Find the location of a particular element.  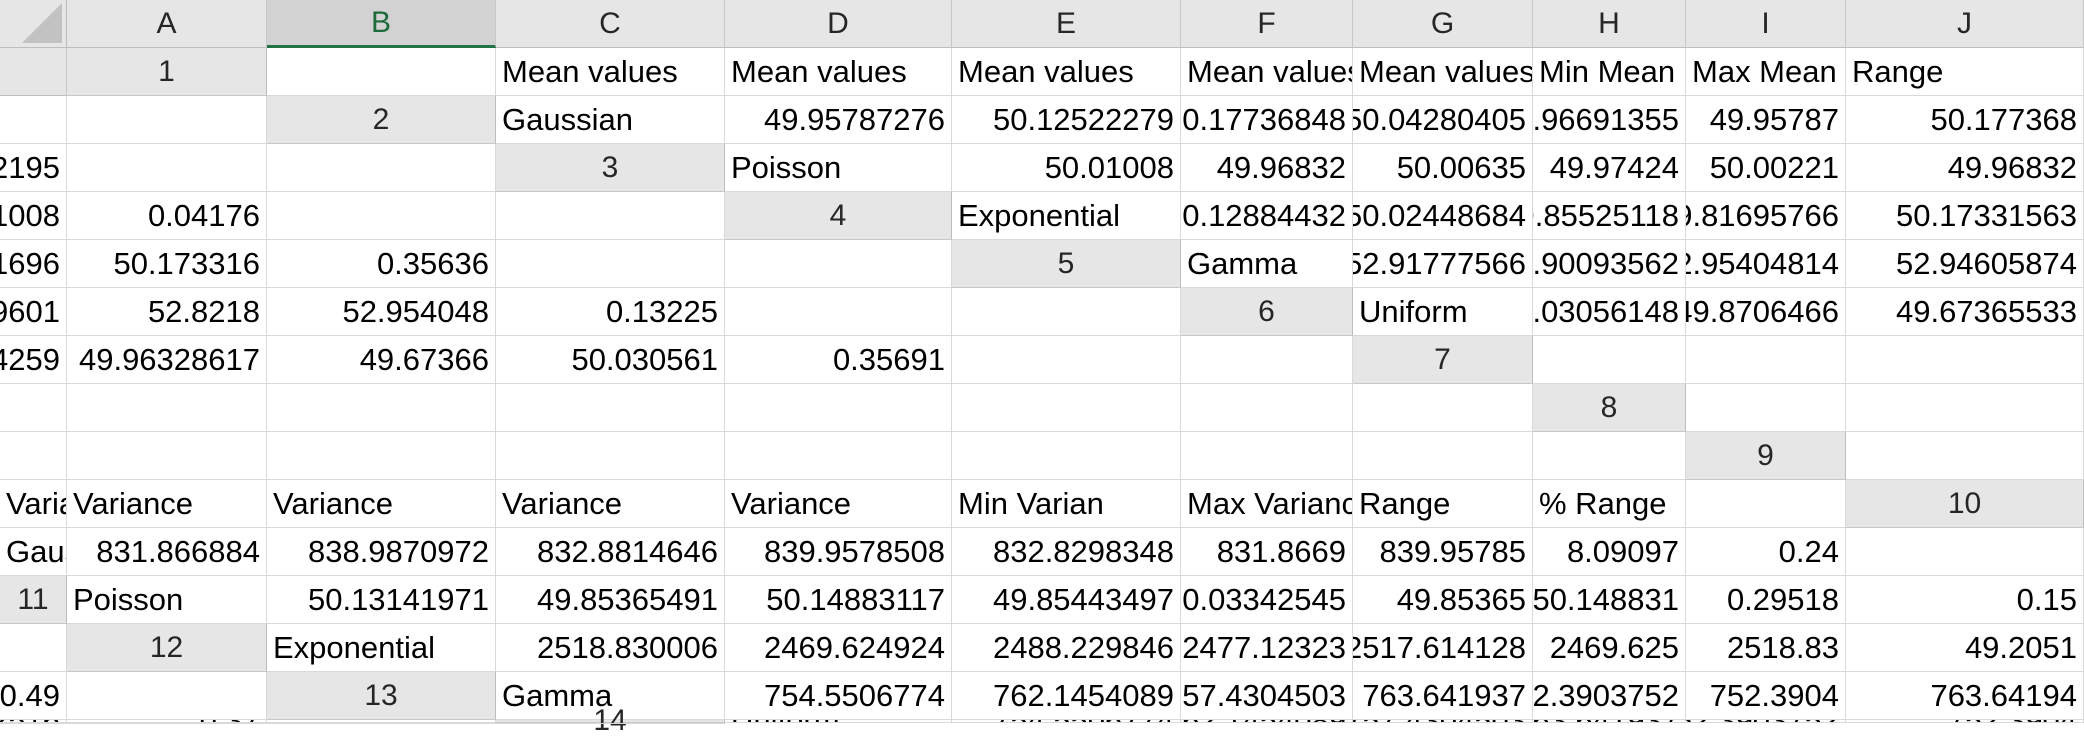

cell-e11: 49.85443497 is located at coordinates (1066, 600).